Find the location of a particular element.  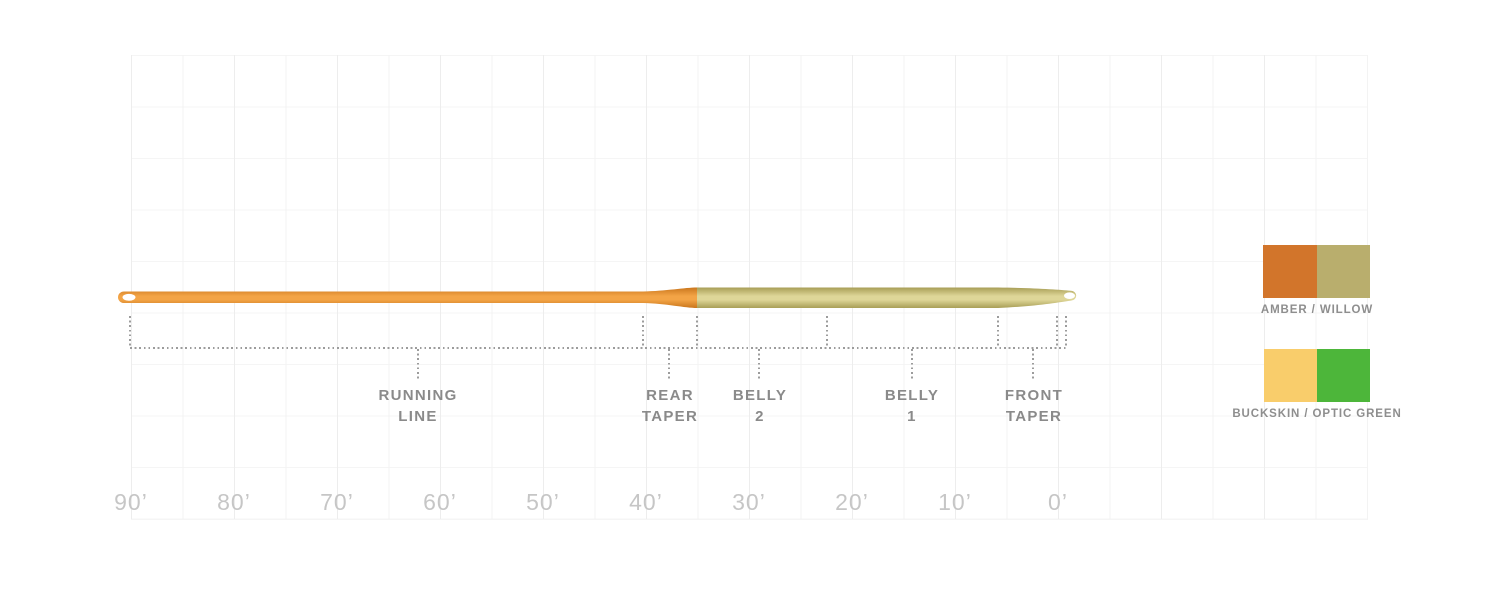

bracket-tick-belly2-start is located at coordinates (697, 331).